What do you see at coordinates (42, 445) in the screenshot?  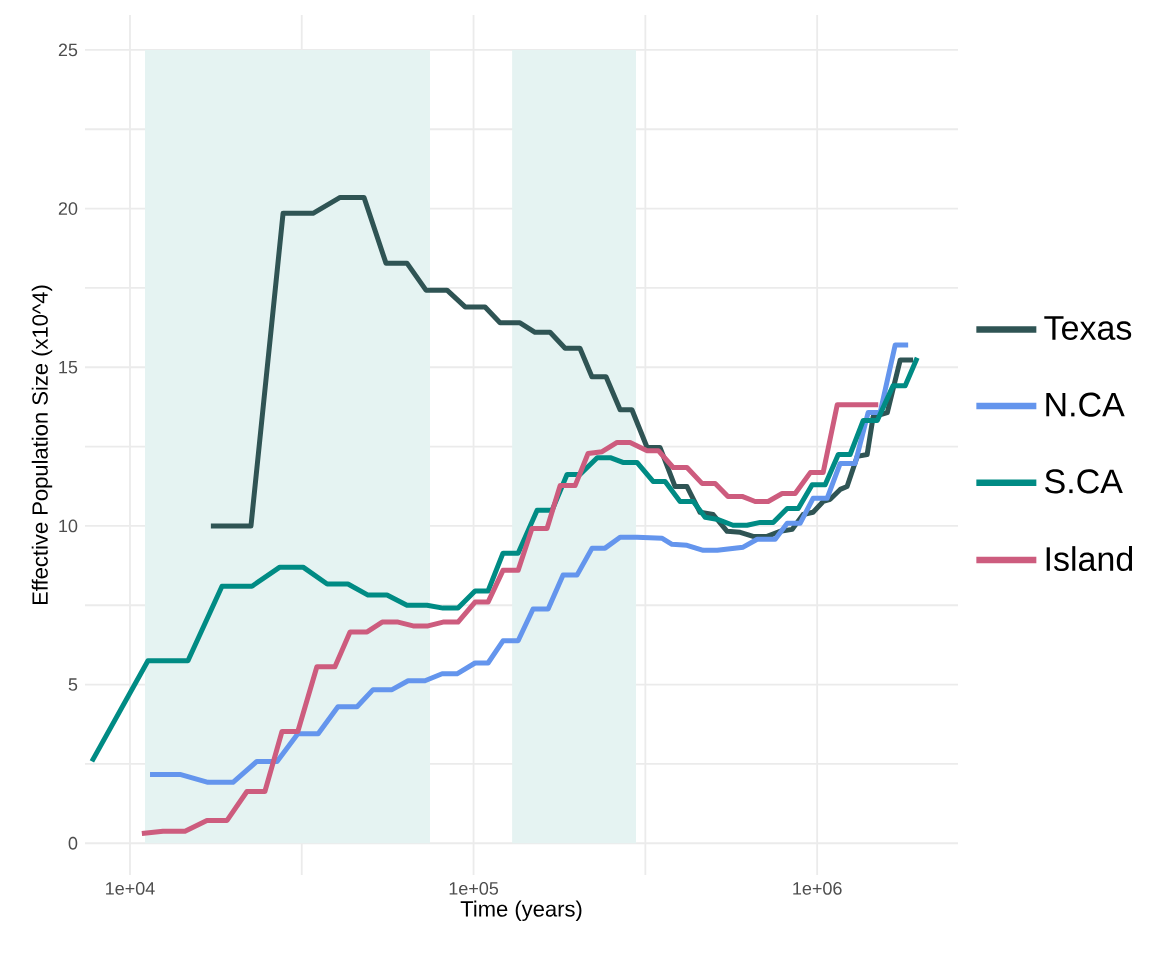 I see `y-axis-title: Effective Population Size (x10^4)` at bounding box center [42, 445].